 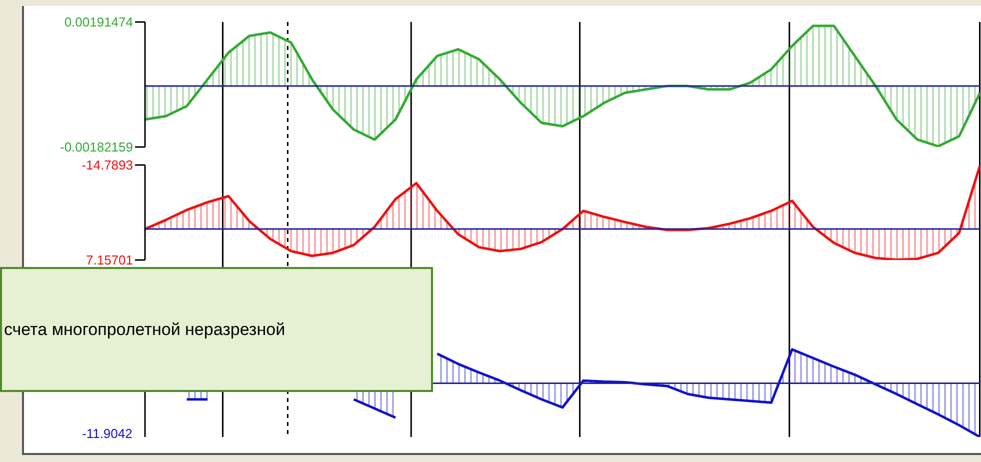 What do you see at coordinates (107, 433) in the screenshot?
I see `text: -11.9042` at bounding box center [107, 433].